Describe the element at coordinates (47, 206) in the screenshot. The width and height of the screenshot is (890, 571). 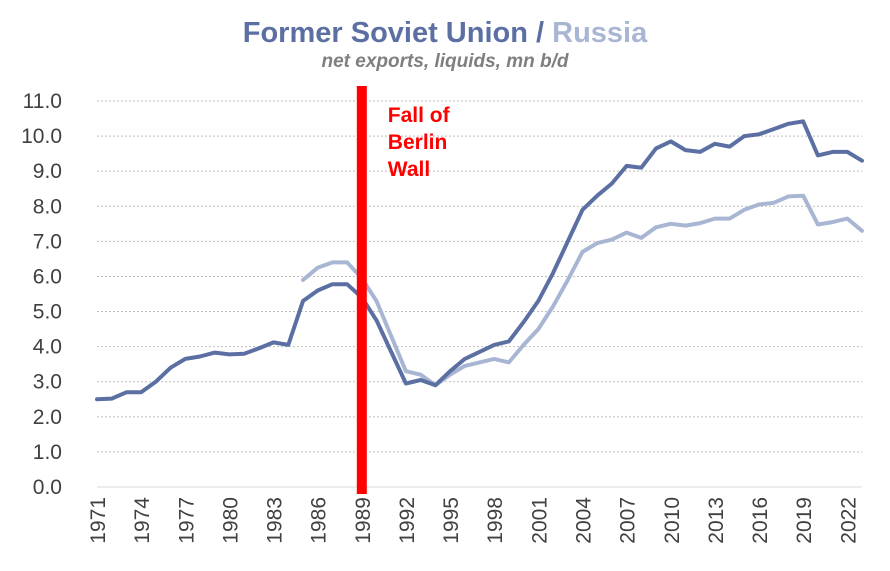
I see `y-tick-label: 8.0` at that location.